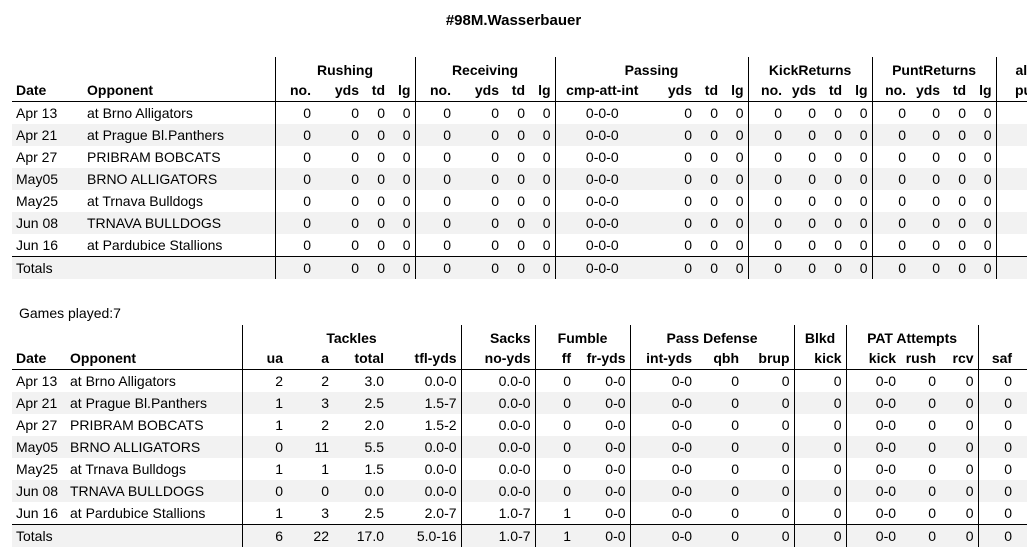 Image resolution: width=1027 pixels, height=554 pixels. I want to click on table-cell: 1.5, so click(374, 469).